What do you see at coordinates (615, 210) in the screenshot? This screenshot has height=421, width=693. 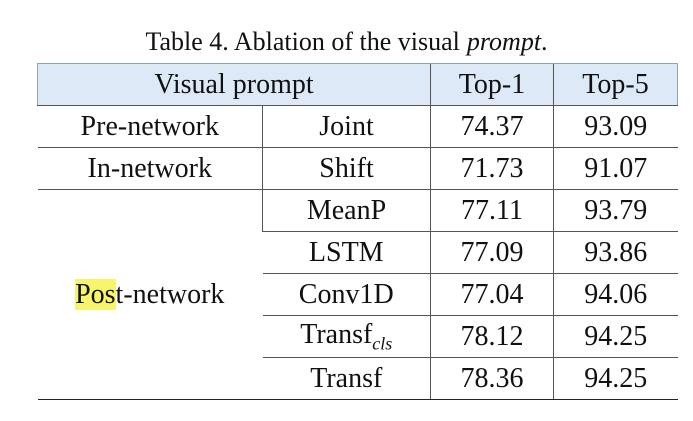 I see `score-cell: 93.79` at bounding box center [615, 210].